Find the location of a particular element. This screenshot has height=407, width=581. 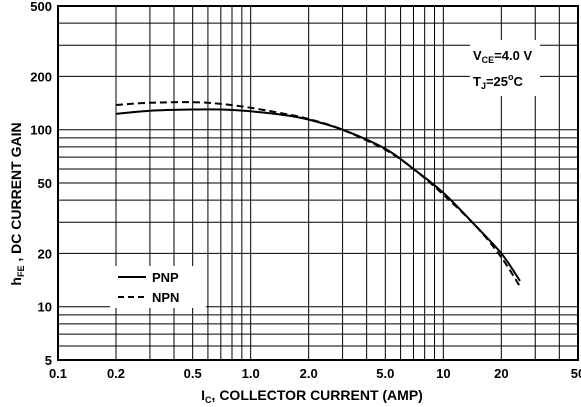

y-tick-label: 20 is located at coordinates (45, 253).